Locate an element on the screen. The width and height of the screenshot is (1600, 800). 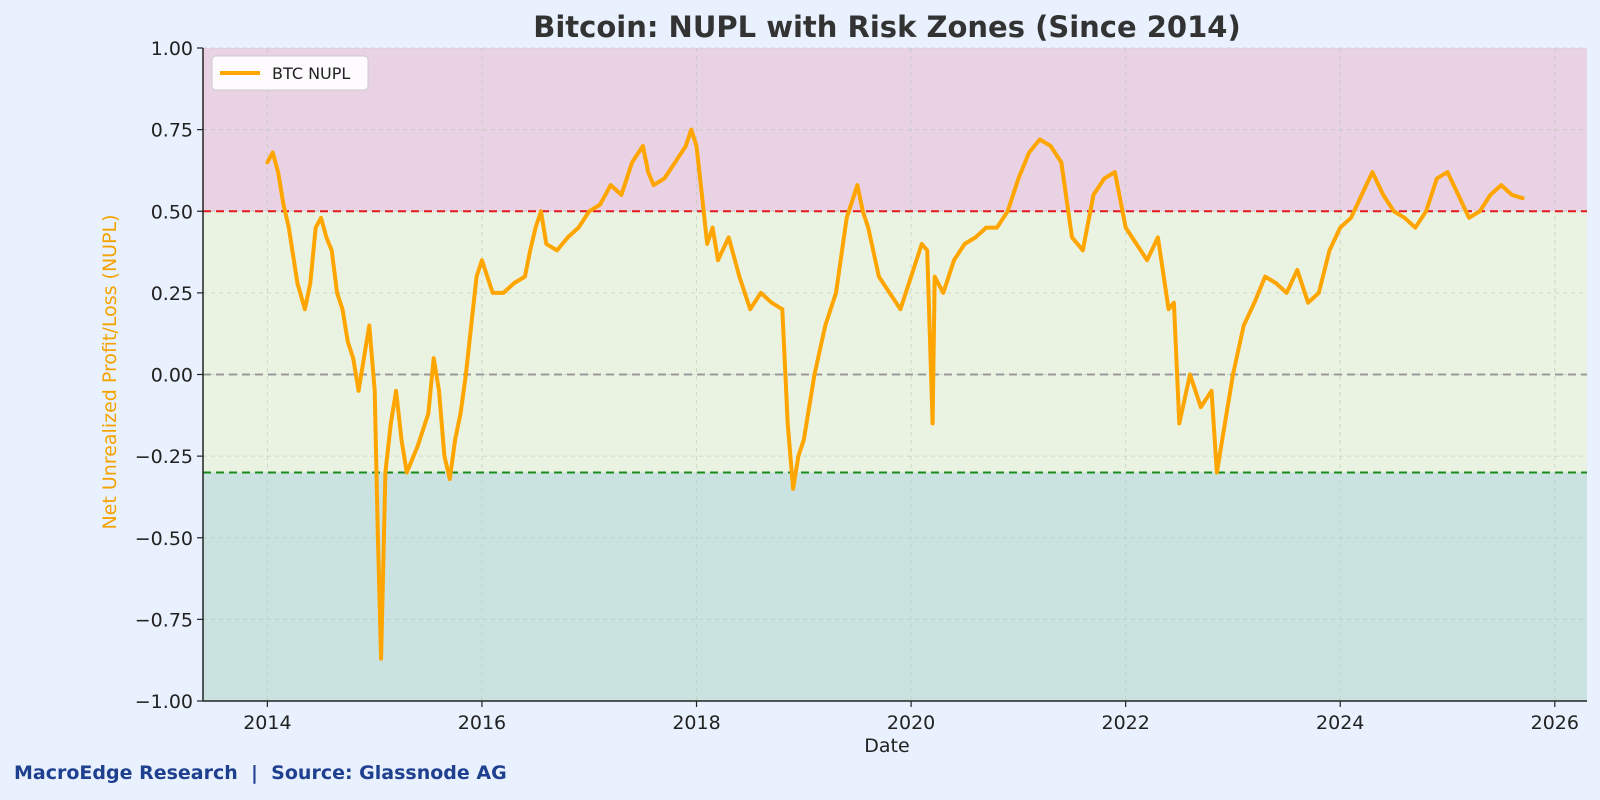
x-tick-label: 2016 is located at coordinates (482, 723).